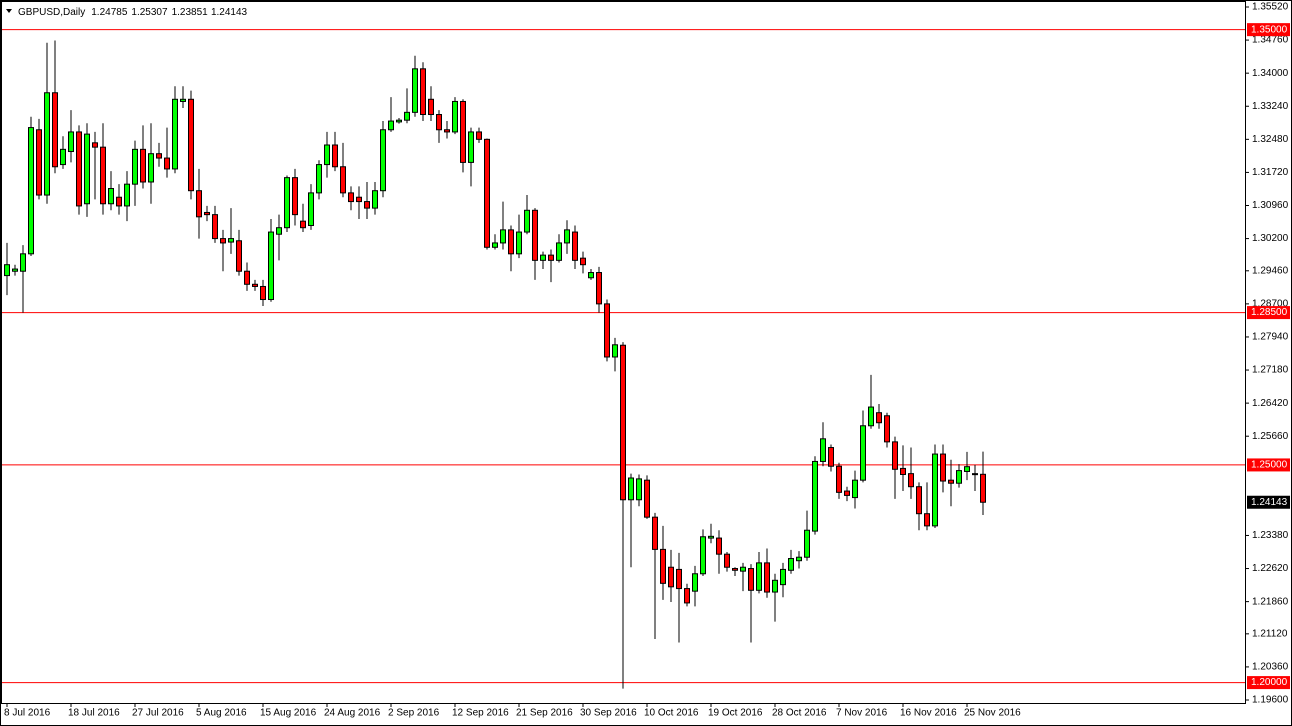 The height and width of the screenshot is (726, 1292). Describe the element at coordinates (1270, 106) in the screenshot. I see `y-tick-label: 1.33240` at that location.